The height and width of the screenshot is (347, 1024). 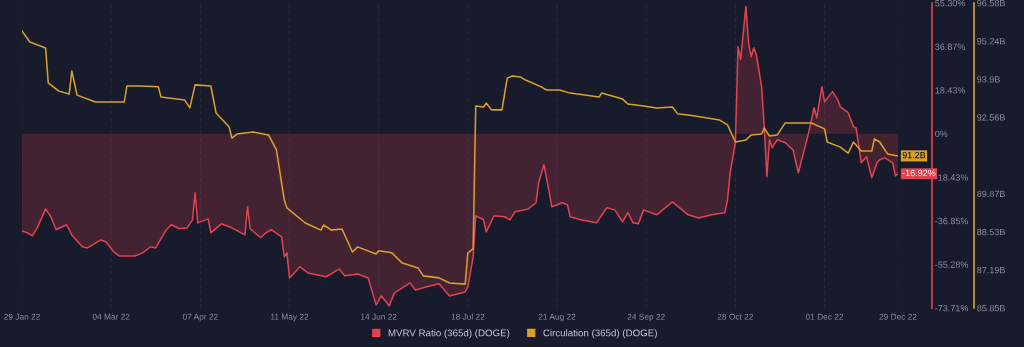 I want to click on legend-label: Circulation (365d) (DOGE), so click(x=600, y=334).